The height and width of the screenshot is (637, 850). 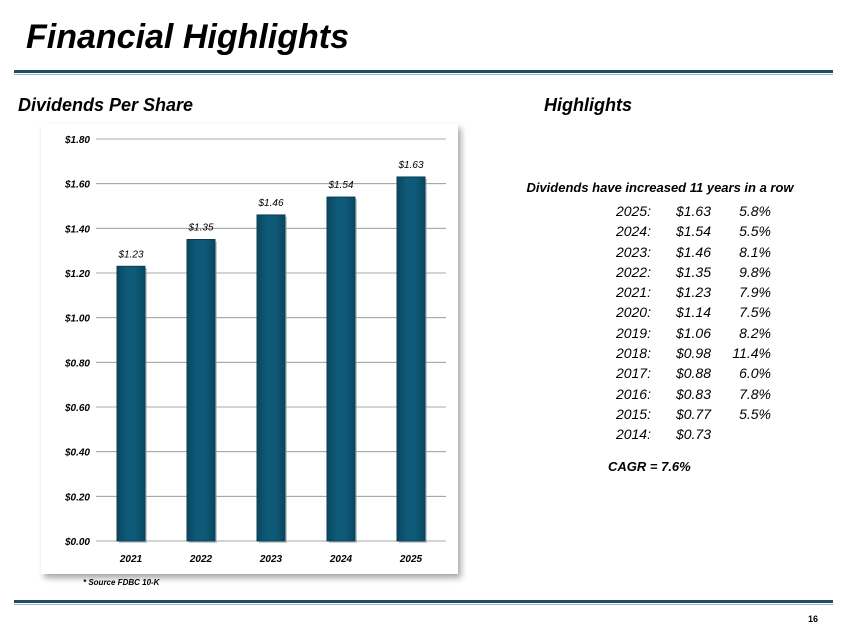 I want to click on row-value: $1.23, so click(x=693, y=292).